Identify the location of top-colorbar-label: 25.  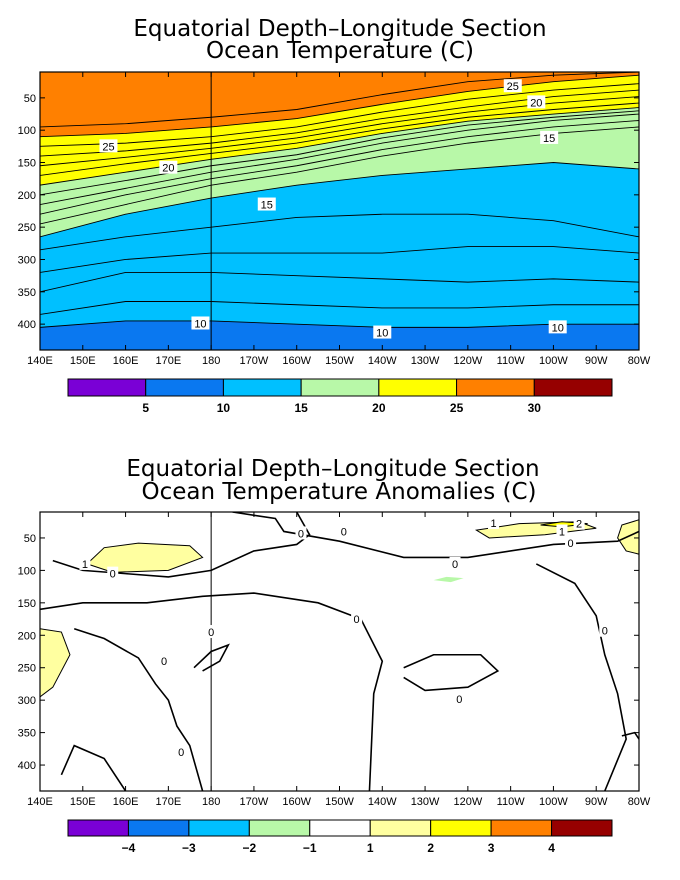
(457, 408).